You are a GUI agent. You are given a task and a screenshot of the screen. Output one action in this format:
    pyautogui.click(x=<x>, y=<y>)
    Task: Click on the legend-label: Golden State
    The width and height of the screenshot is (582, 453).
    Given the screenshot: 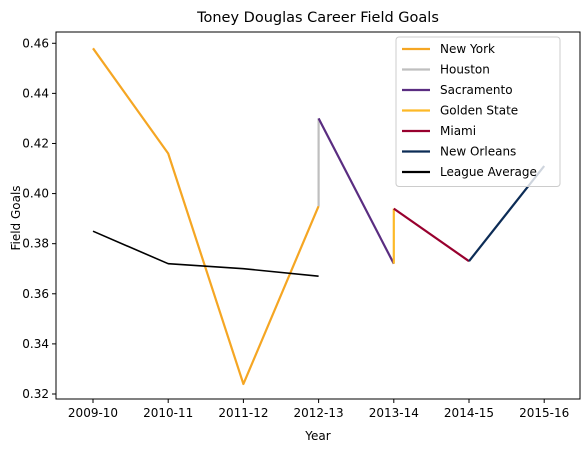 What is the action you would take?
    pyautogui.click(x=479, y=111)
    